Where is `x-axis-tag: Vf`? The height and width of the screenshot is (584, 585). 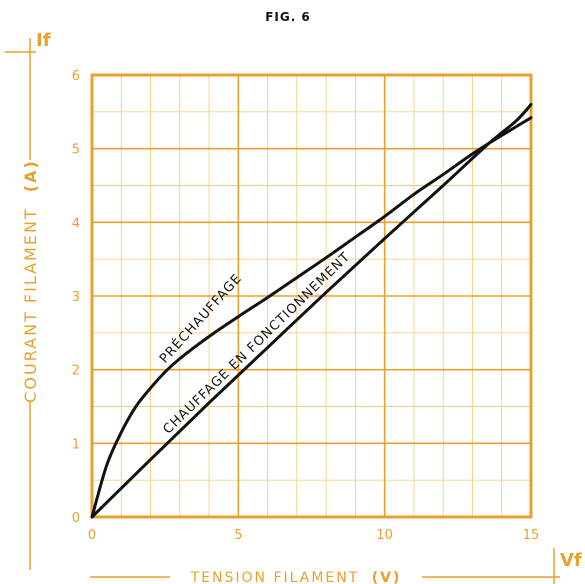 x-axis-tag: Vf is located at coordinates (571, 560).